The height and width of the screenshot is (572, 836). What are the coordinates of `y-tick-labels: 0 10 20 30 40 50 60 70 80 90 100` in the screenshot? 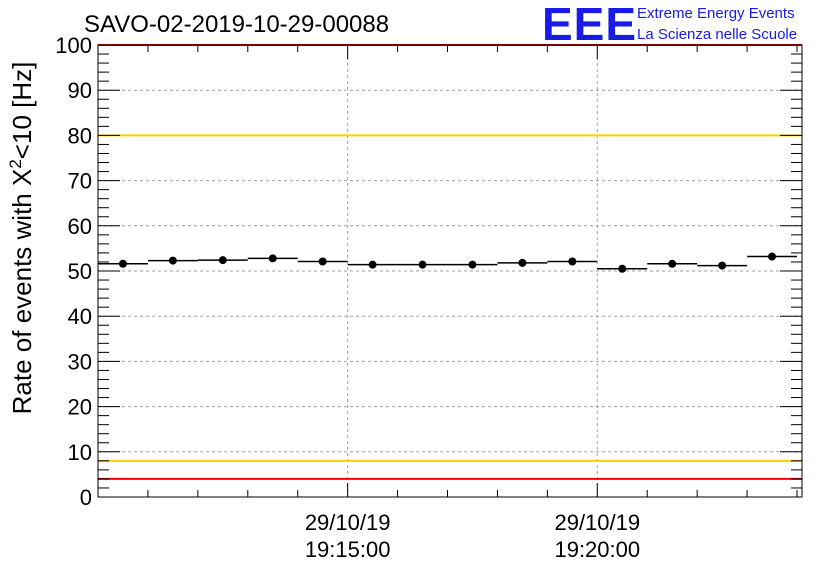 It's located at (73, 271).